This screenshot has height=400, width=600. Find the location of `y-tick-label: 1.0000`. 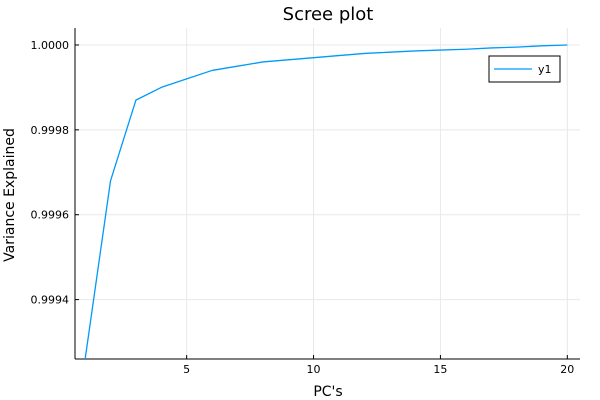

y-tick-label: 1.0000 is located at coordinates (50, 45).